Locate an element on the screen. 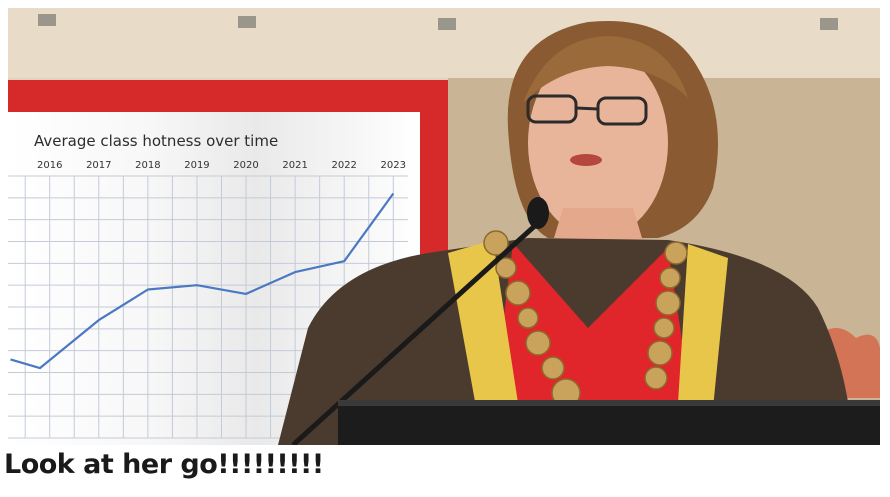 The height and width of the screenshot is (497, 890). mouth is located at coordinates (586, 160).